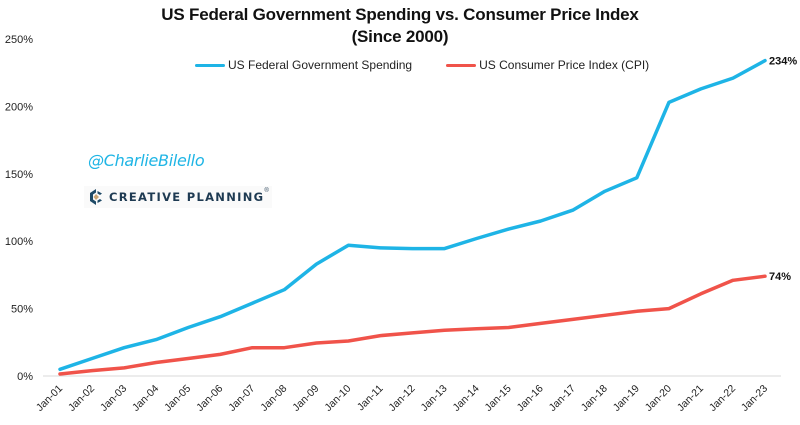 The image size is (800, 425). What do you see at coordinates (780, 277) in the screenshot?
I see `end-label-cpi: 74%` at bounding box center [780, 277].